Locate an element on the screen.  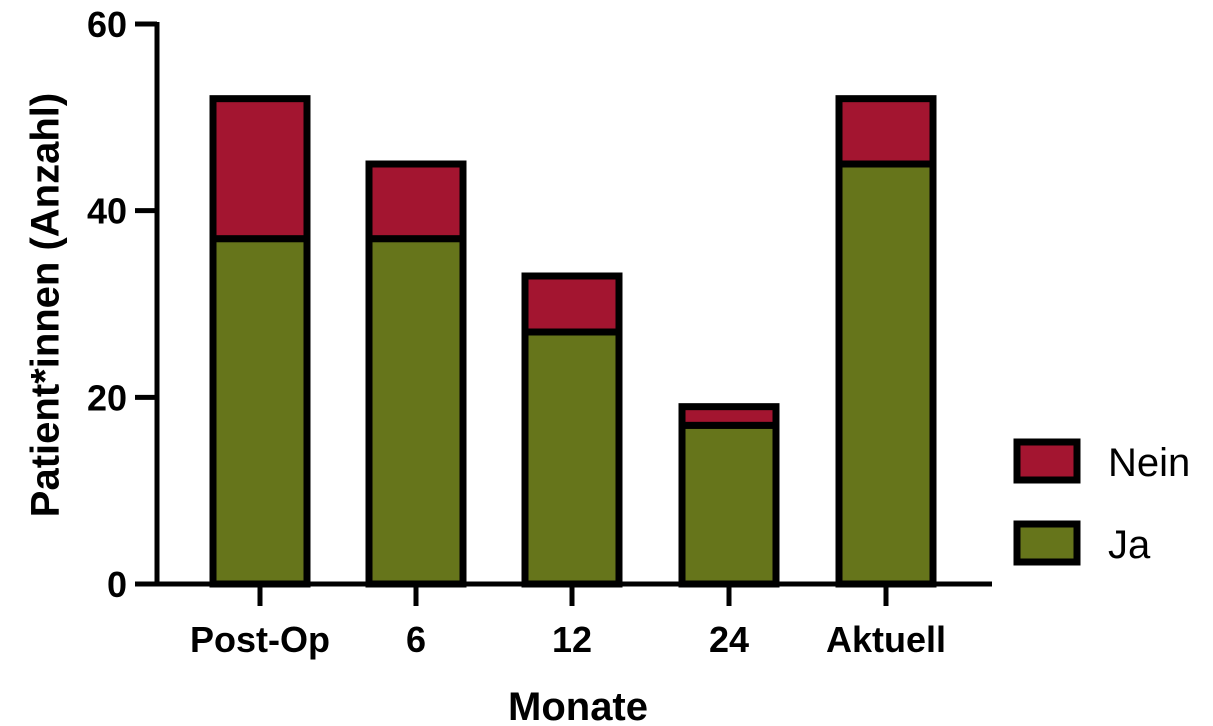
x-tick-label-4: Aktuell is located at coordinates (886, 639).